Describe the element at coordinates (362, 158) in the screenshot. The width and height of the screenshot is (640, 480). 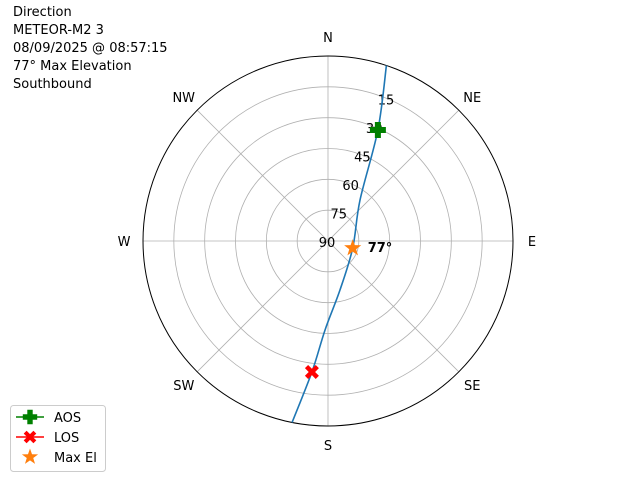
I see `elevation-tick-label: 45` at that location.